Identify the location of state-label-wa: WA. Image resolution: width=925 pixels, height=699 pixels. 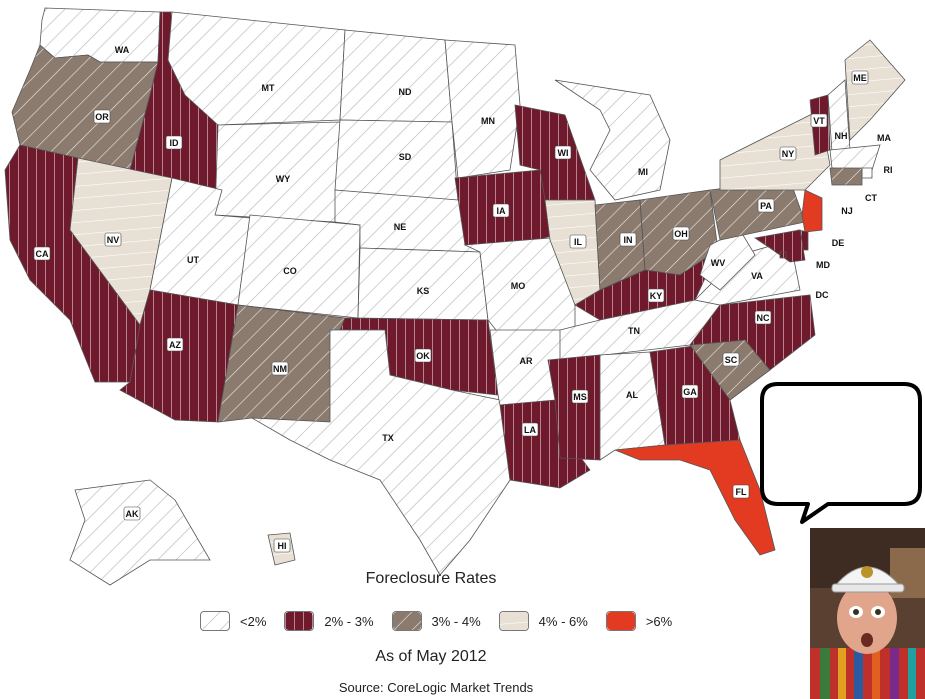
(122, 50).